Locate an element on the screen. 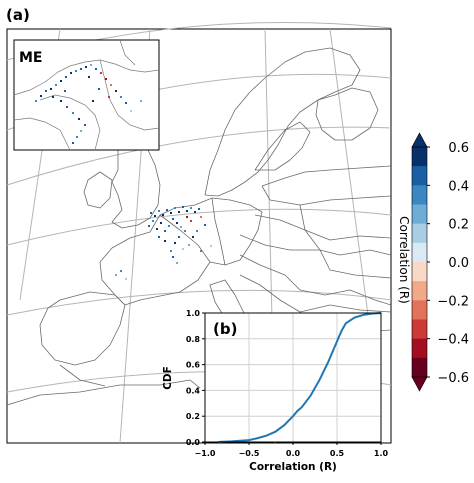  cdf-x-tick-label: −0.5 is located at coordinates (249, 453).